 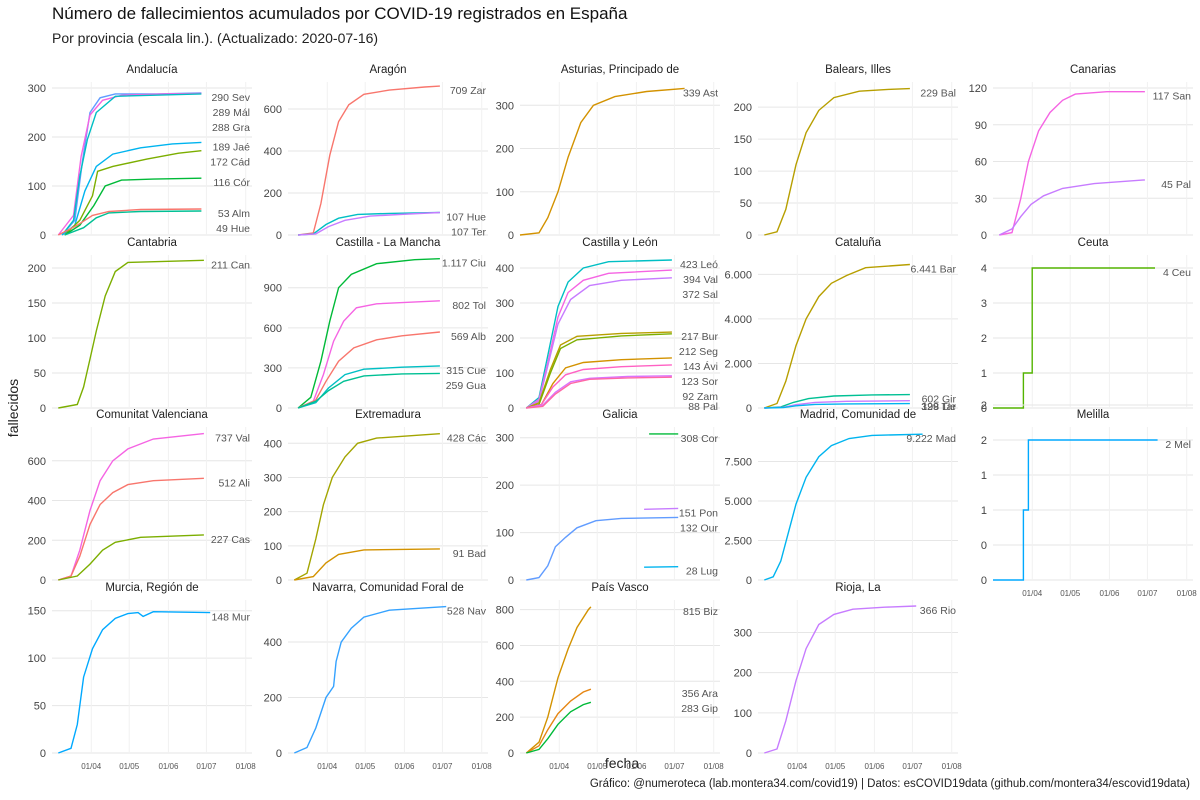 I want to click on y-axis-title: fallecidos, so click(x=13, y=408).